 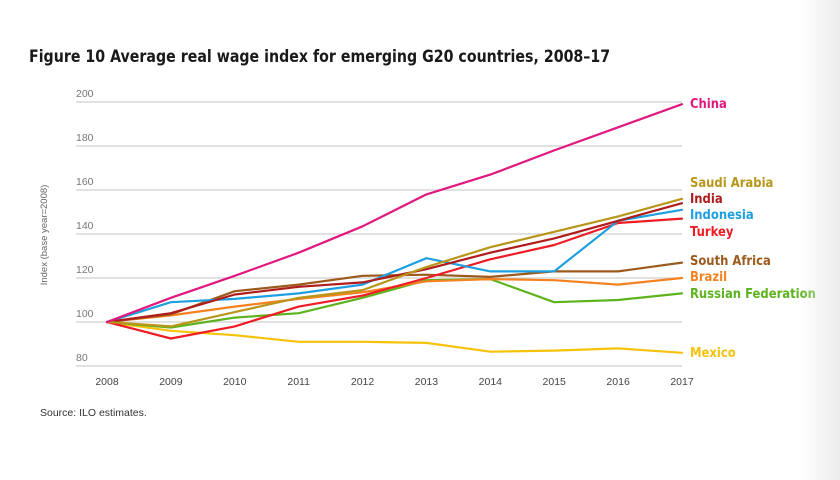 What do you see at coordinates (706, 198) in the screenshot?
I see `series-label-india: India` at bounding box center [706, 198].